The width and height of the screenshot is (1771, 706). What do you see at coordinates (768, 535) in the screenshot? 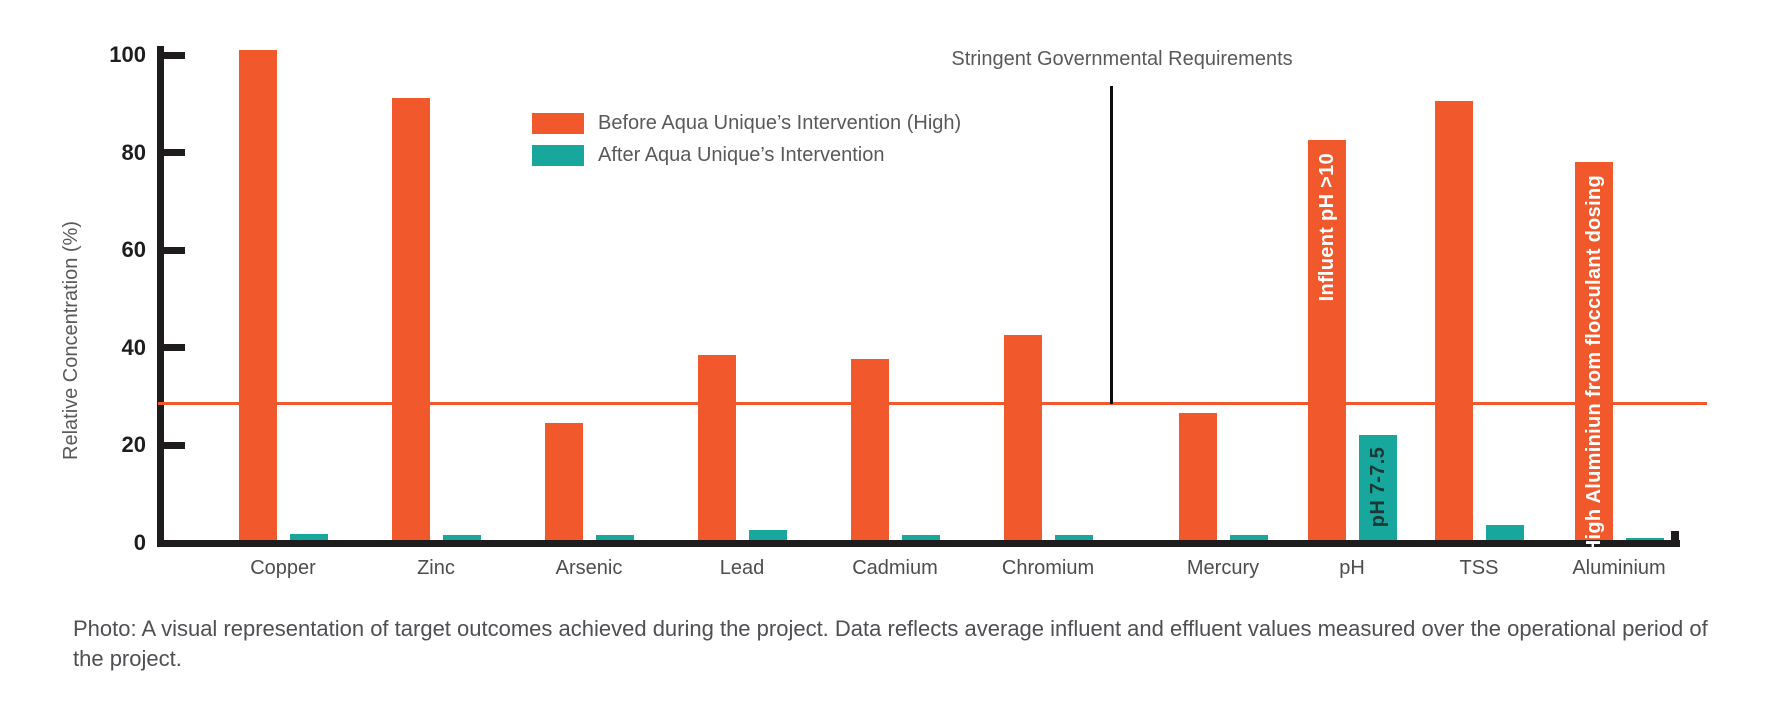
I see `bar-after-lead` at bounding box center [768, 535].